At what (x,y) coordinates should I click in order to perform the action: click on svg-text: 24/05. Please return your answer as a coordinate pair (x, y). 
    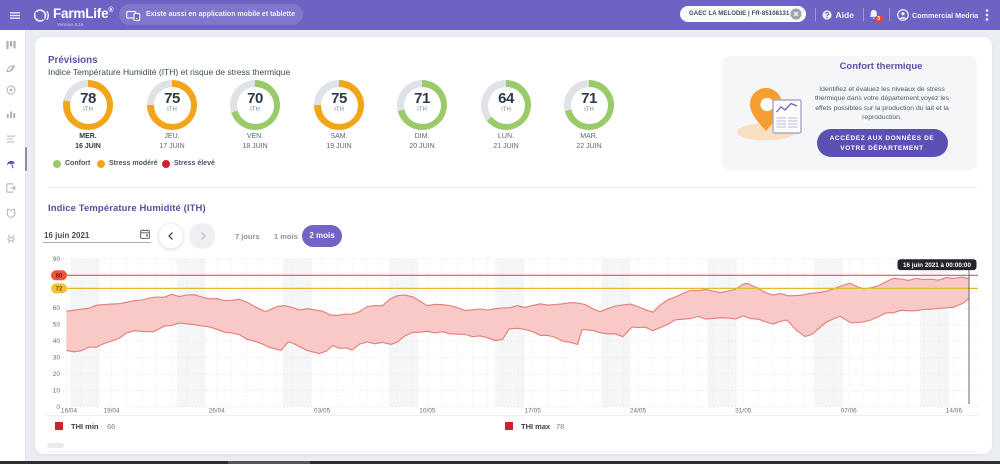
    Looking at the image, I should click on (638, 411).